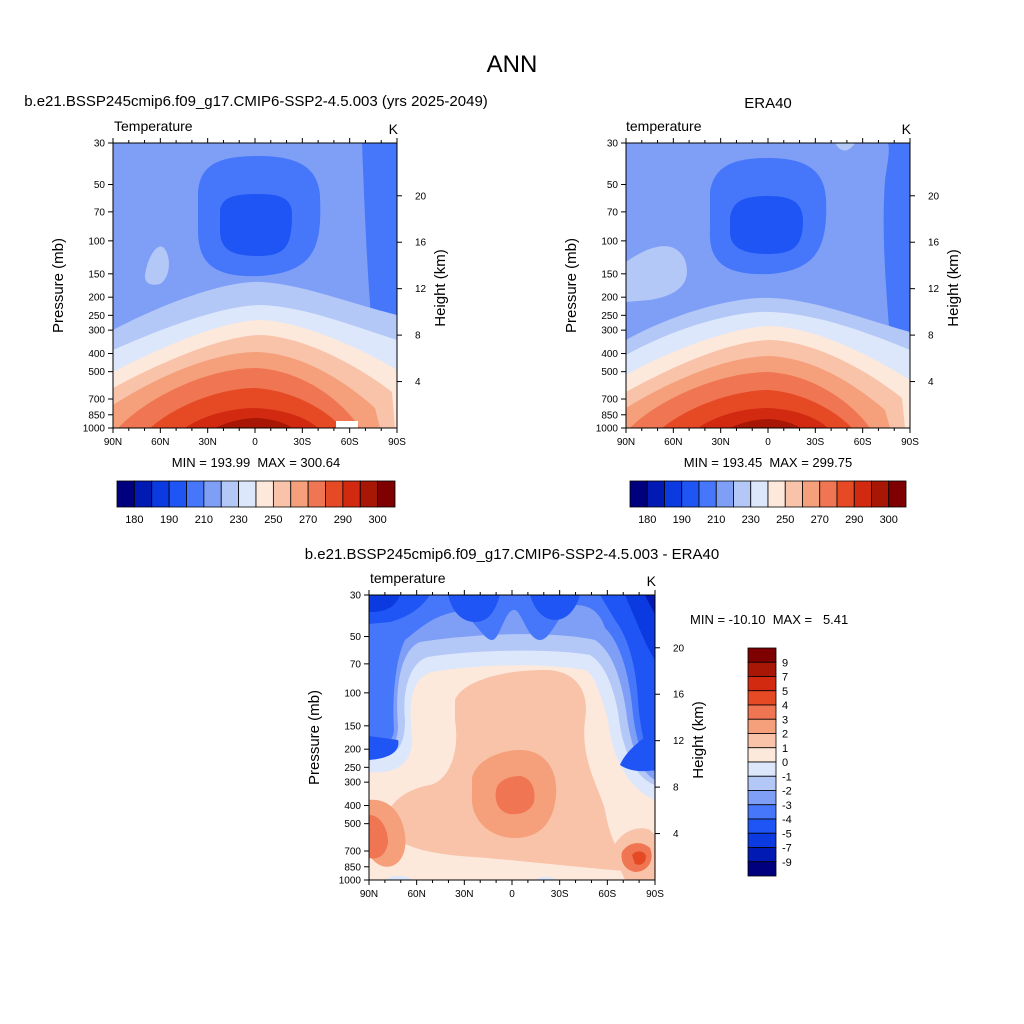  Describe the element at coordinates (626, 442) in the screenshot. I see `x-tick-label: 90N` at that location.